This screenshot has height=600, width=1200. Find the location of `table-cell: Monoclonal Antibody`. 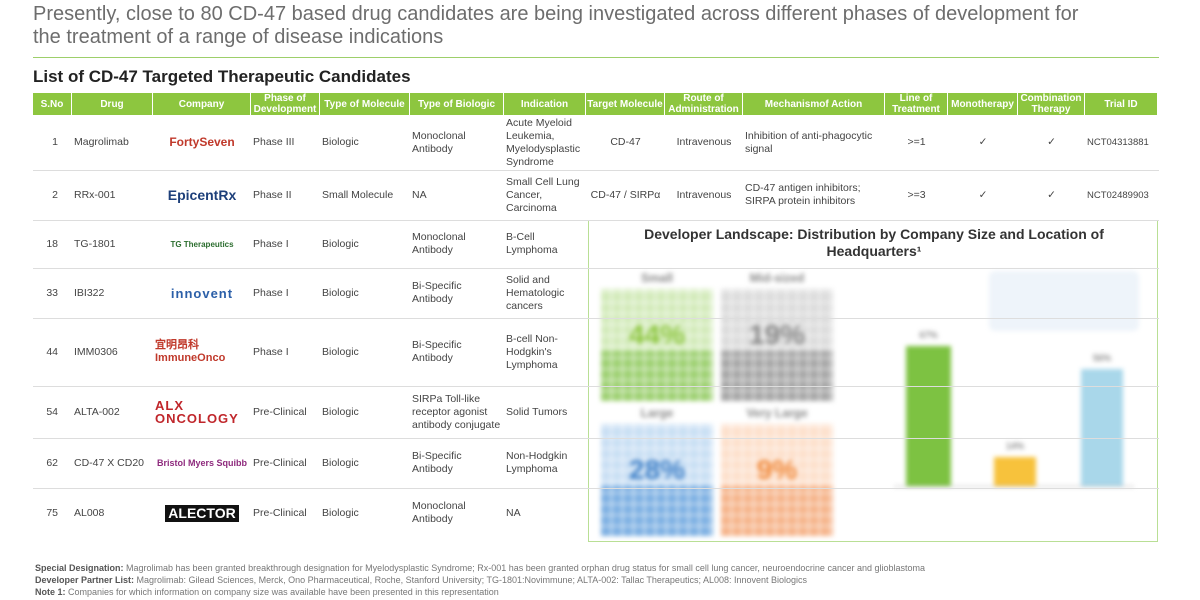

table-cell: Monoclonal Antibody is located at coordinates (439, 142).